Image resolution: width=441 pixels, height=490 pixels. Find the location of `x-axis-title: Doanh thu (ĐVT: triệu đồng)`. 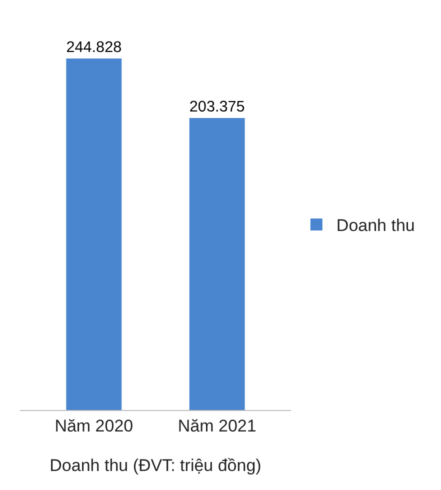

x-axis-title: Doanh thu (ĐVT: triệu đồng) is located at coordinates (156, 465).